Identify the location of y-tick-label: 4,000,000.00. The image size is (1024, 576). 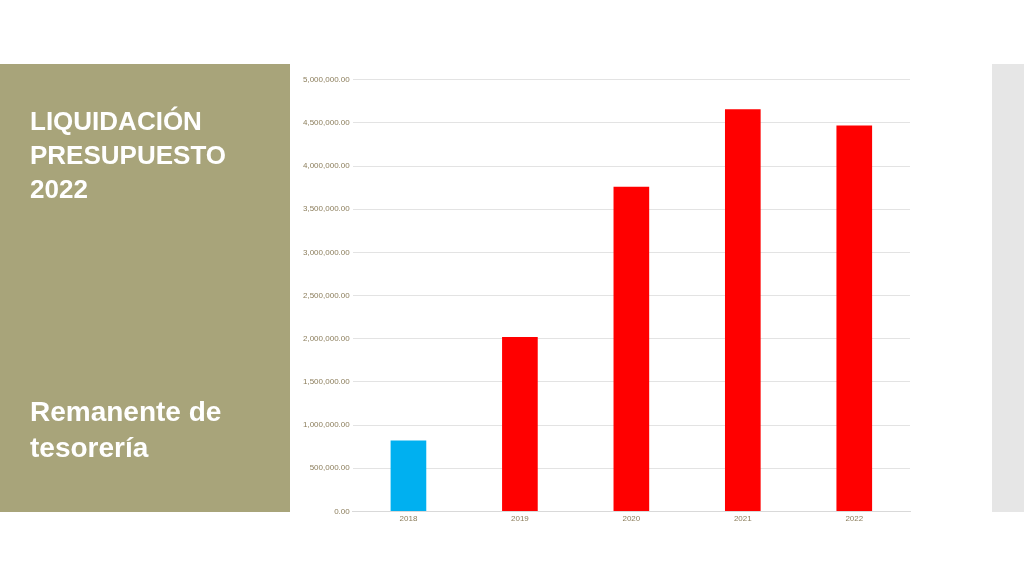
(326, 166).